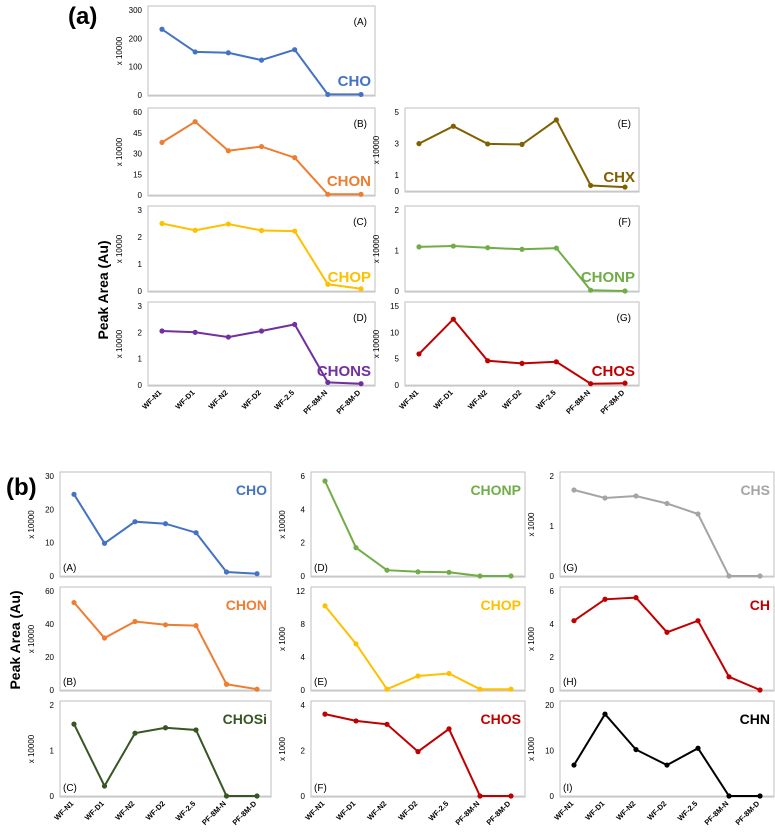  I want to click on y-tick-label: 8, so click(303, 624).